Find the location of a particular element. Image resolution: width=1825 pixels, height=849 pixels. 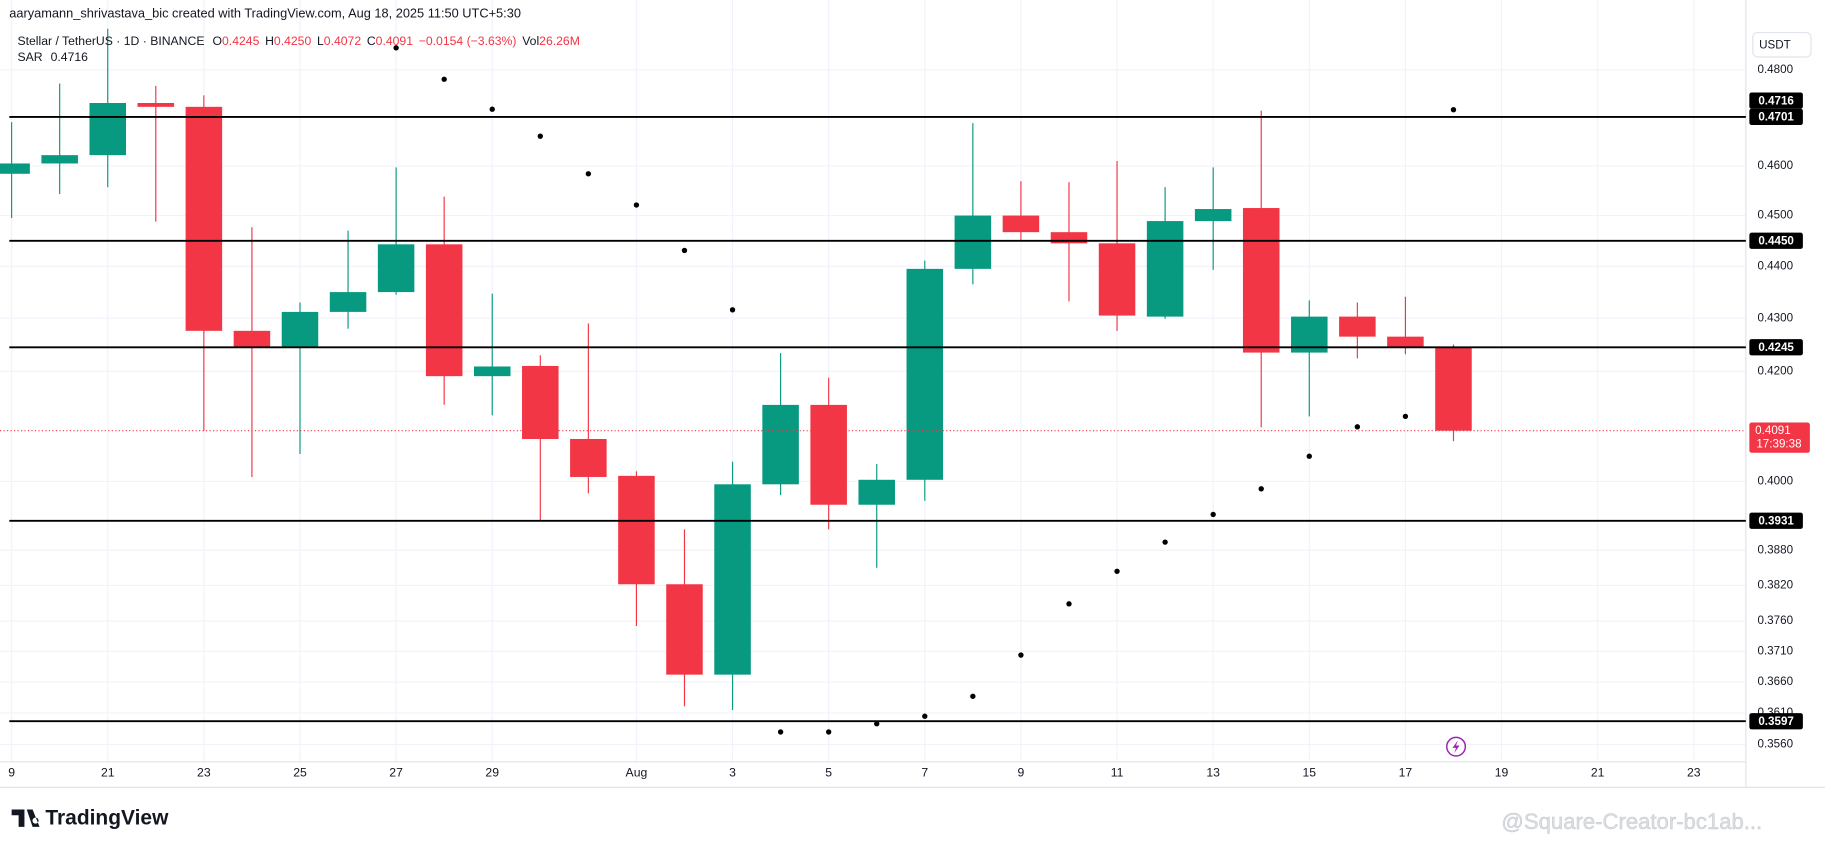

legend-key: O is located at coordinates (218, 41).